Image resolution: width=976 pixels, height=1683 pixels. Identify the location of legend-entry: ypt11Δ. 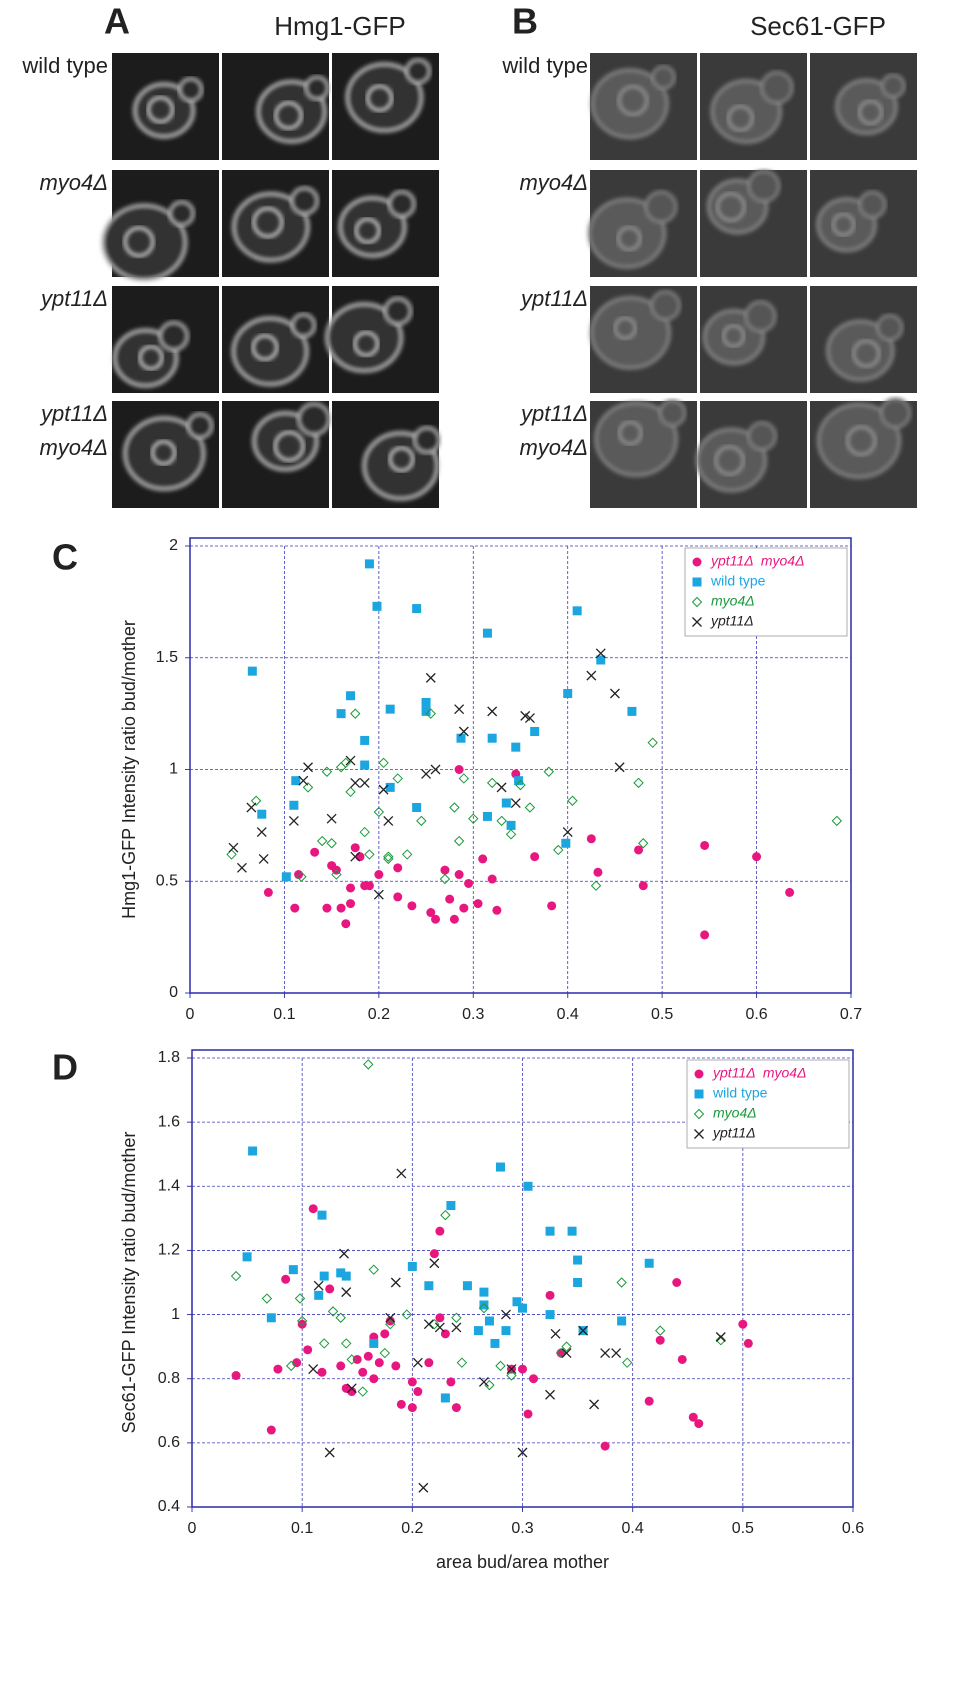
(732, 621).